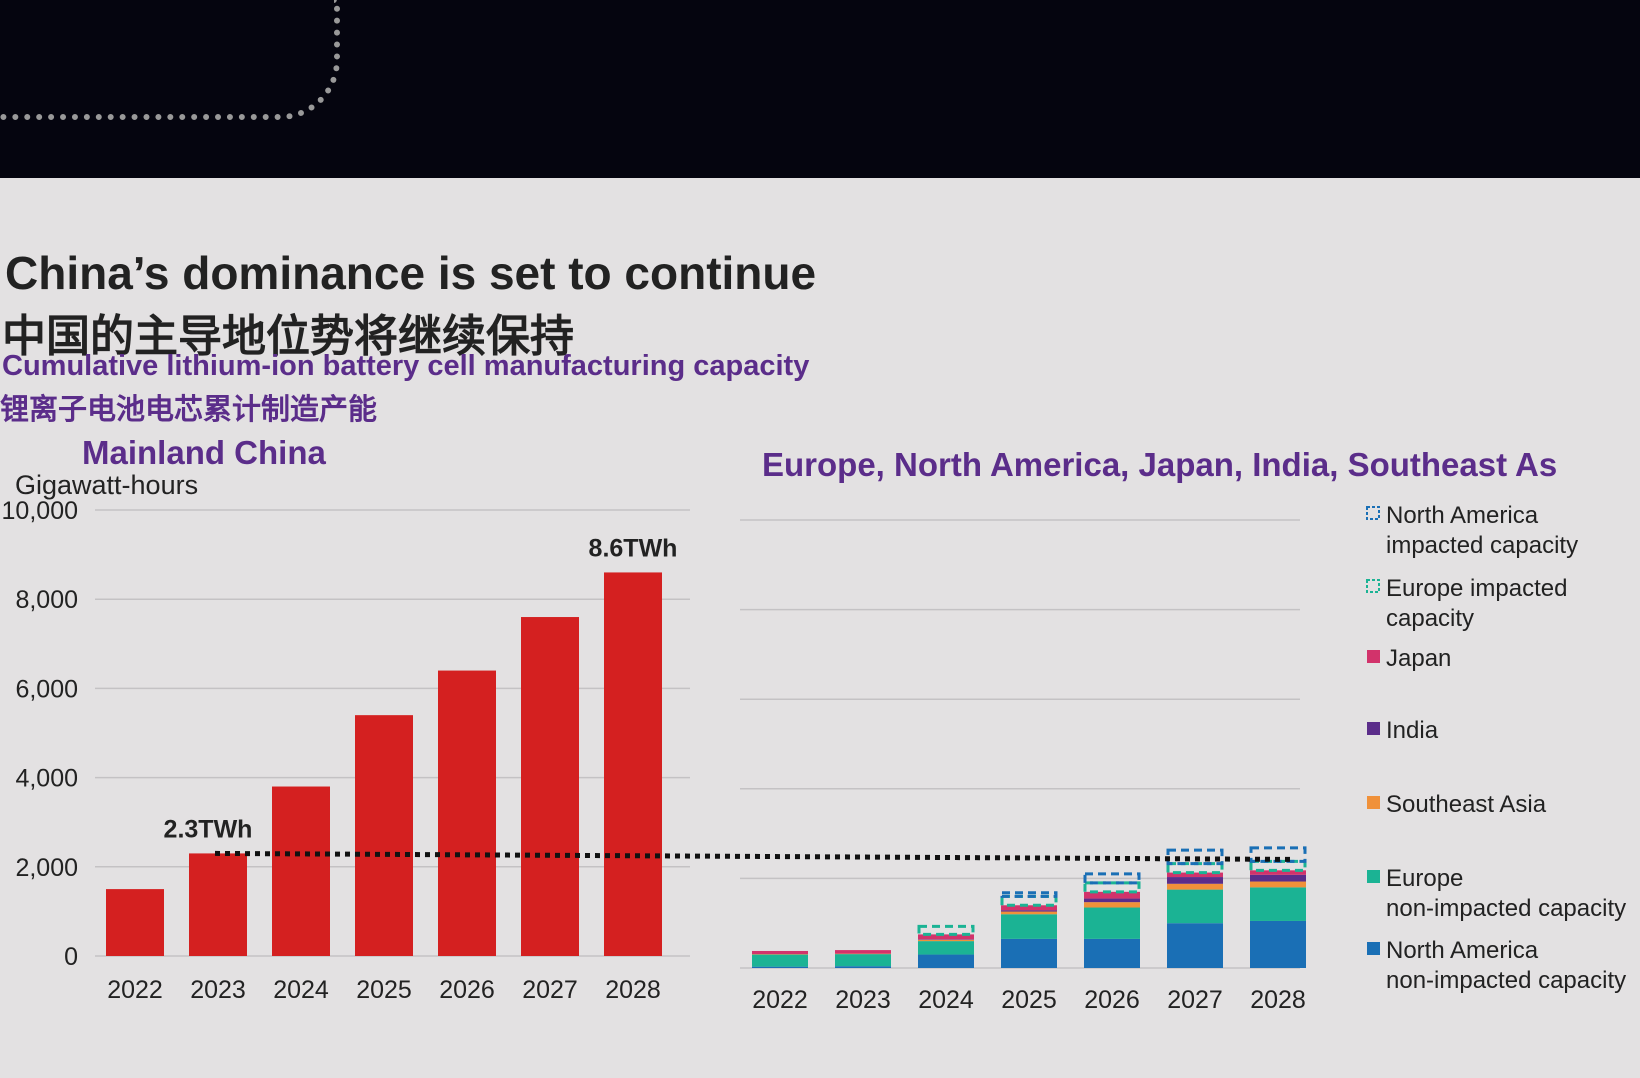 The height and width of the screenshot is (1078, 1640). What do you see at coordinates (218, 904) in the screenshot?
I see `bar-2023` at bounding box center [218, 904].